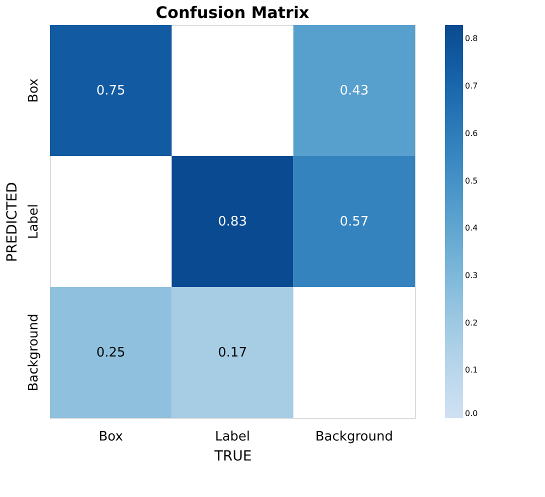 This screenshot has height=497, width=545. What do you see at coordinates (471, 275) in the screenshot?
I see `color-bar-label: 0.3` at bounding box center [471, 275].